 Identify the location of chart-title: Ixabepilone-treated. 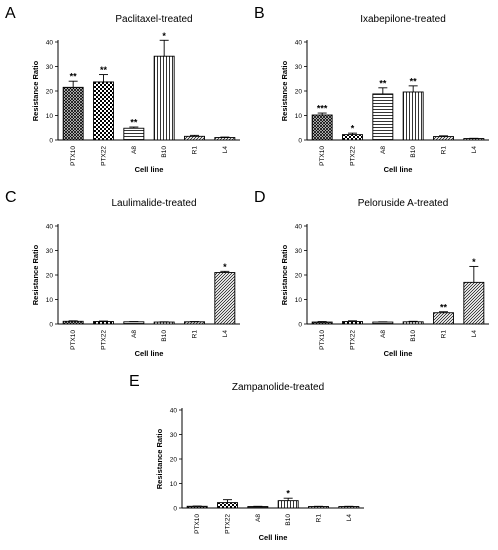
(403, 19).